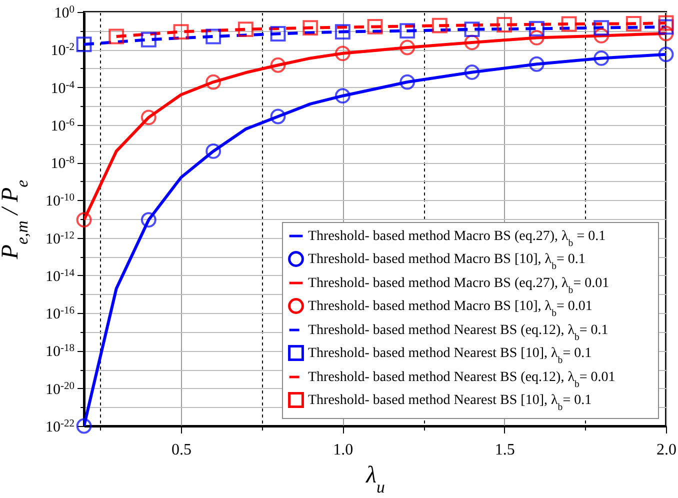 This screenshot has width=678, height=498. I want to click on legend-label: Threshold- based method Macro BS (eq.27), λ$_{b}$= 0.01, so click(459, 286).